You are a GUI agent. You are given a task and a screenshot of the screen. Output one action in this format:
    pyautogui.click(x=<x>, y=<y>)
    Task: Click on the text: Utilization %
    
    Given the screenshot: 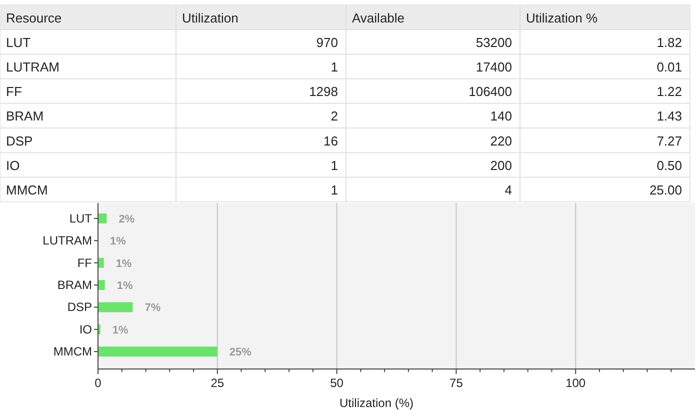 What is the action you would take?
    pyautogui.click(x=562, y=18)
    